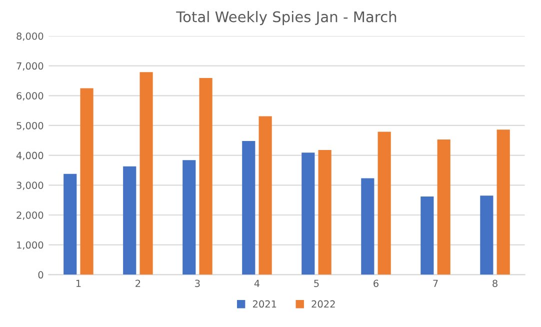 Image resolution: width=541 pixels, height=327 pixels. What do you see at coordinates (264, 304) in the screenshot?
I see `legend-label: 2021` at bounding box center [264, 304].